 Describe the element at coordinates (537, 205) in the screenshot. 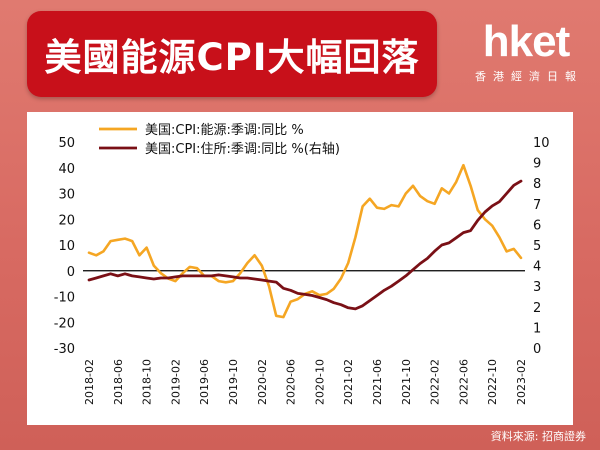

I see `right-tick-label: 7` at that location.